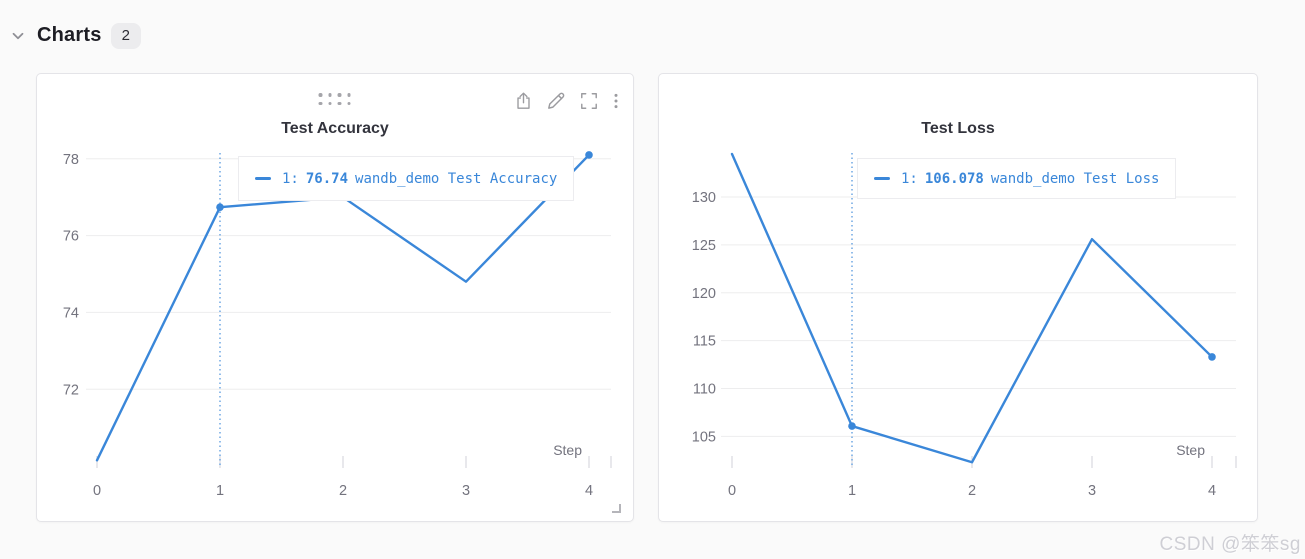  I want to click on chart-title: Test Loss, so click(958, 128).